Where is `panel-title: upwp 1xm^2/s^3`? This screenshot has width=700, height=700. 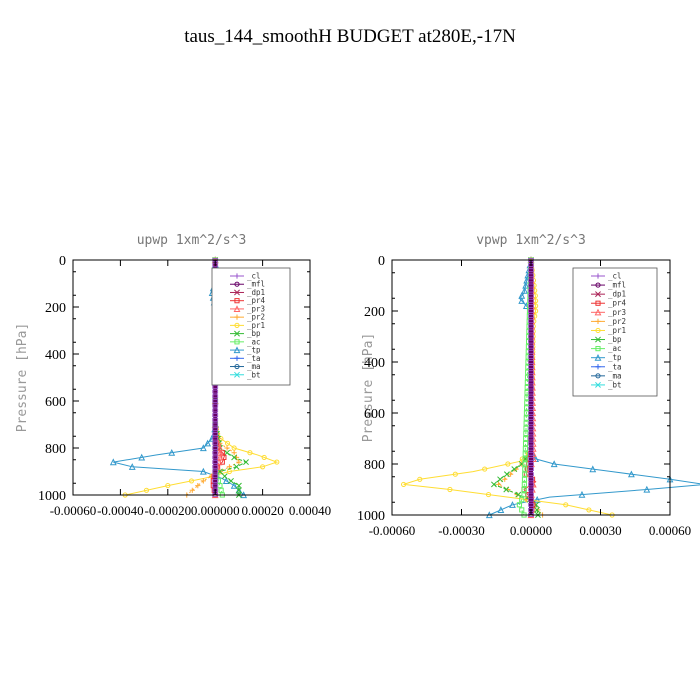 panel-title: upwp 1xm^2/s^3 is located at coordinates (192, 240).